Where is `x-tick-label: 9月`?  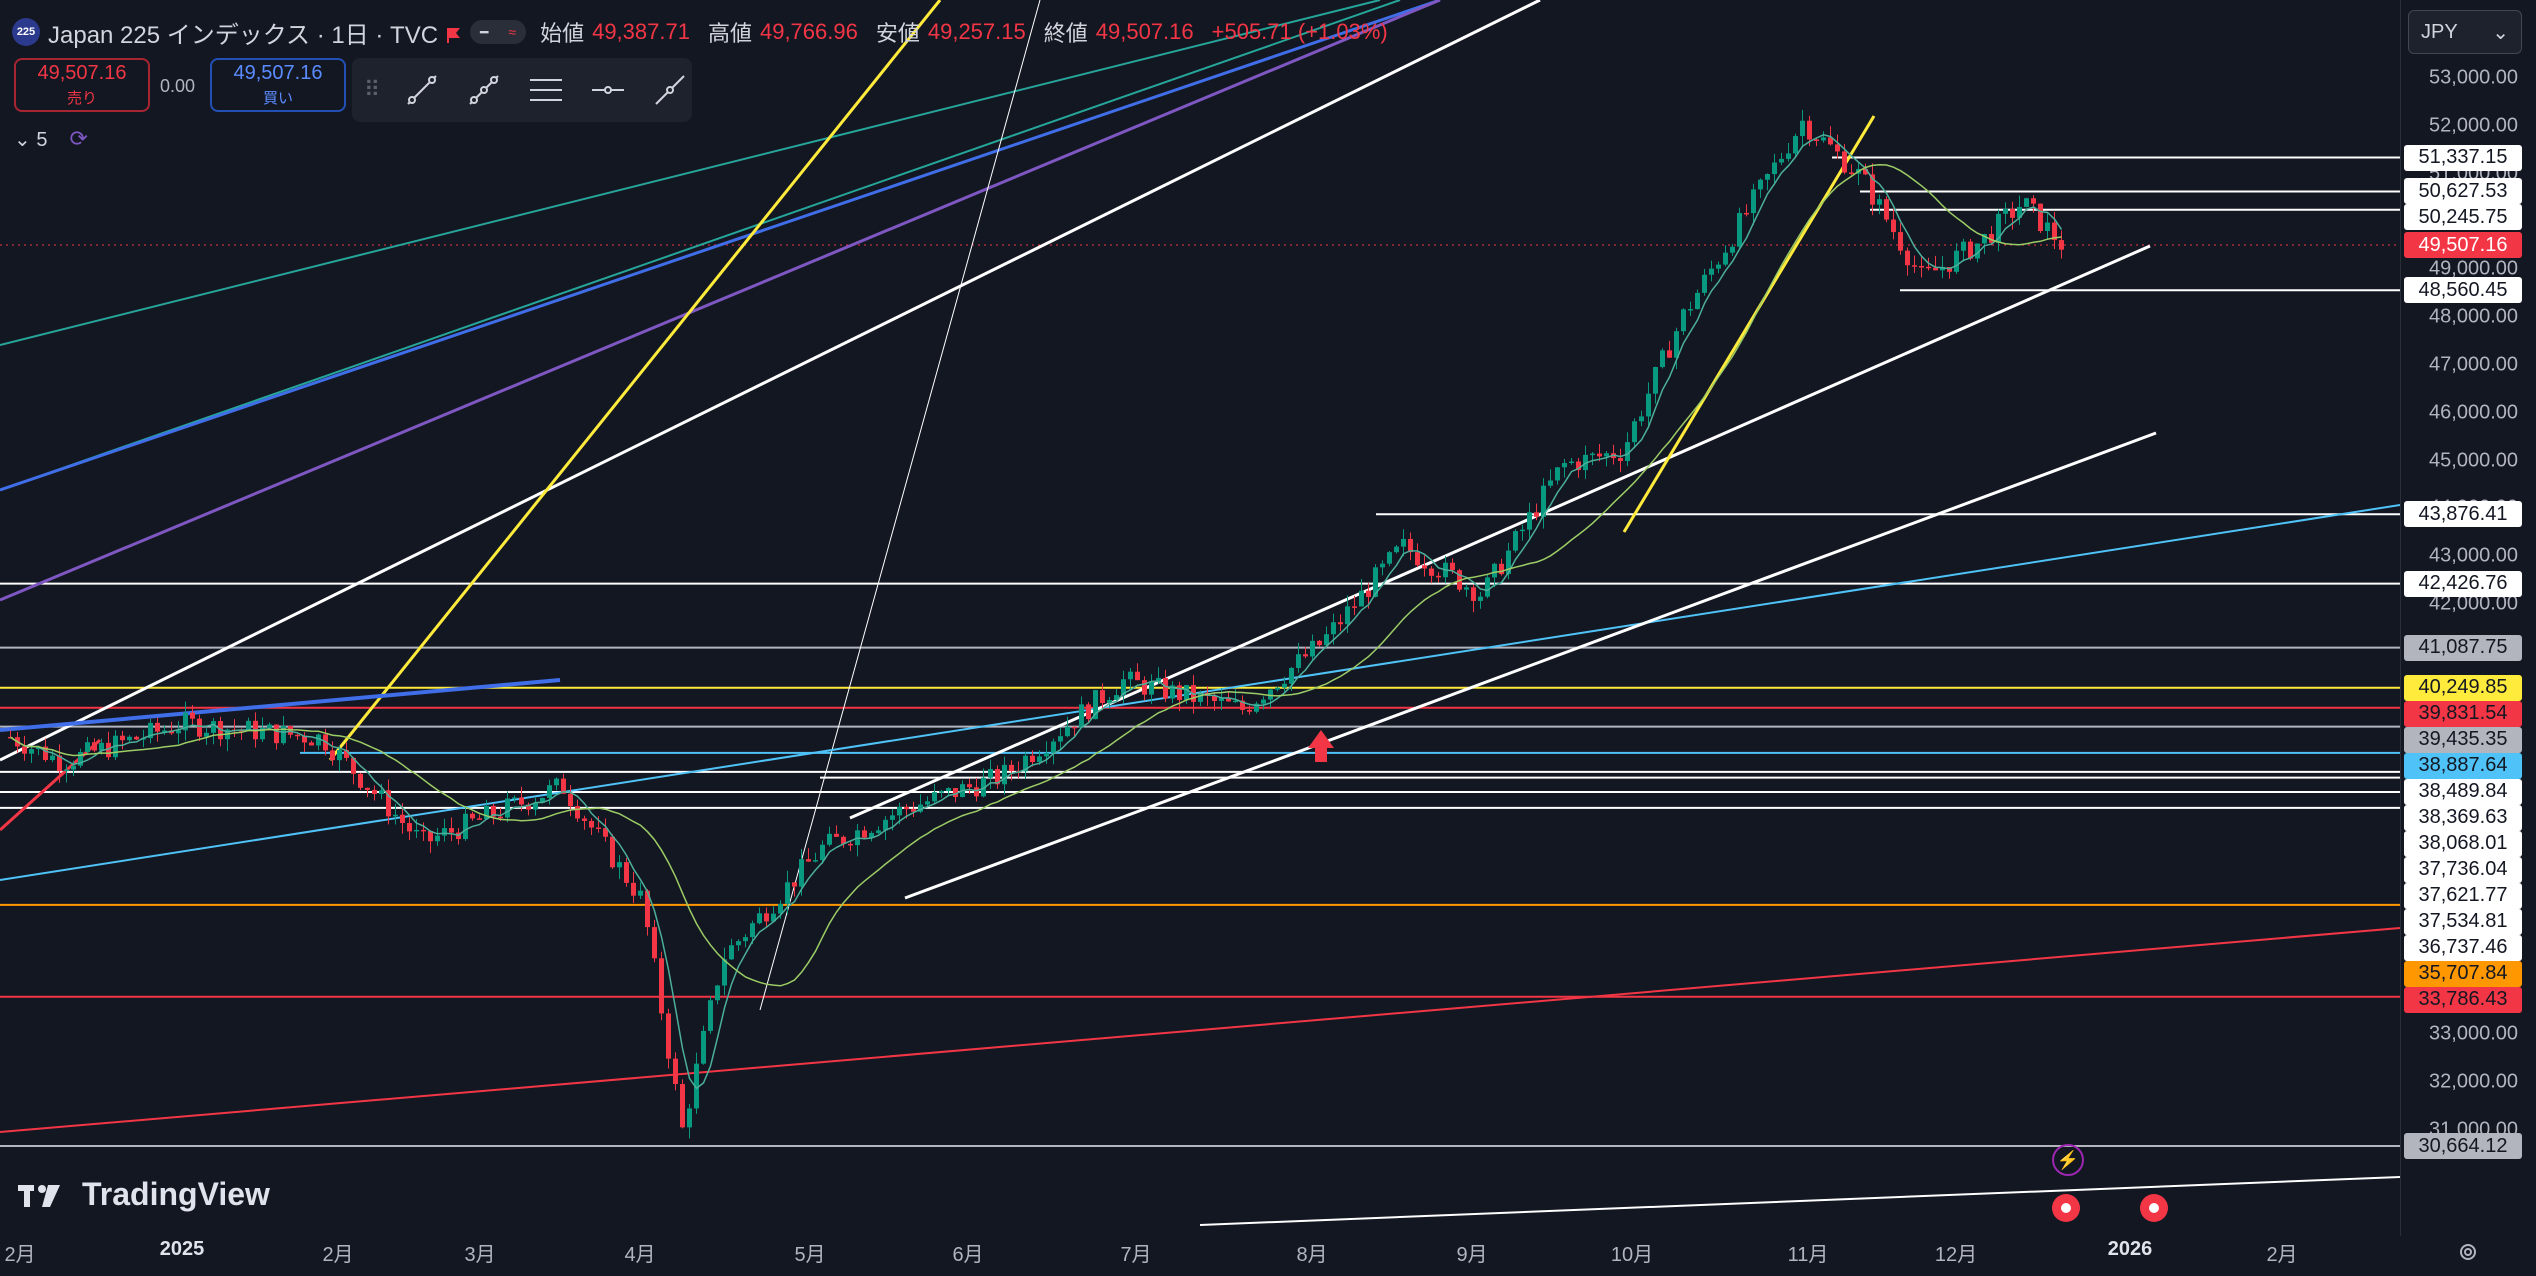 x-tick-label: 9月 is located at coordinates (1472, 1255).